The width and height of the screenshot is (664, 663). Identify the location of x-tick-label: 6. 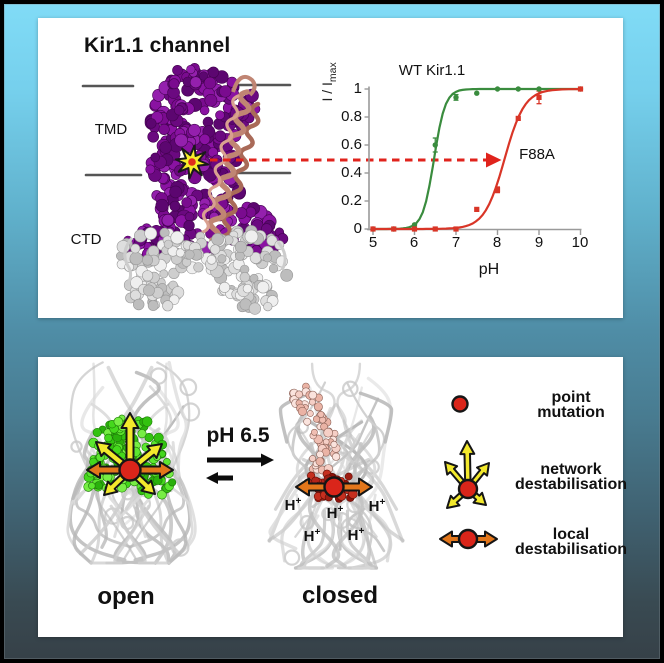
(414, 242).